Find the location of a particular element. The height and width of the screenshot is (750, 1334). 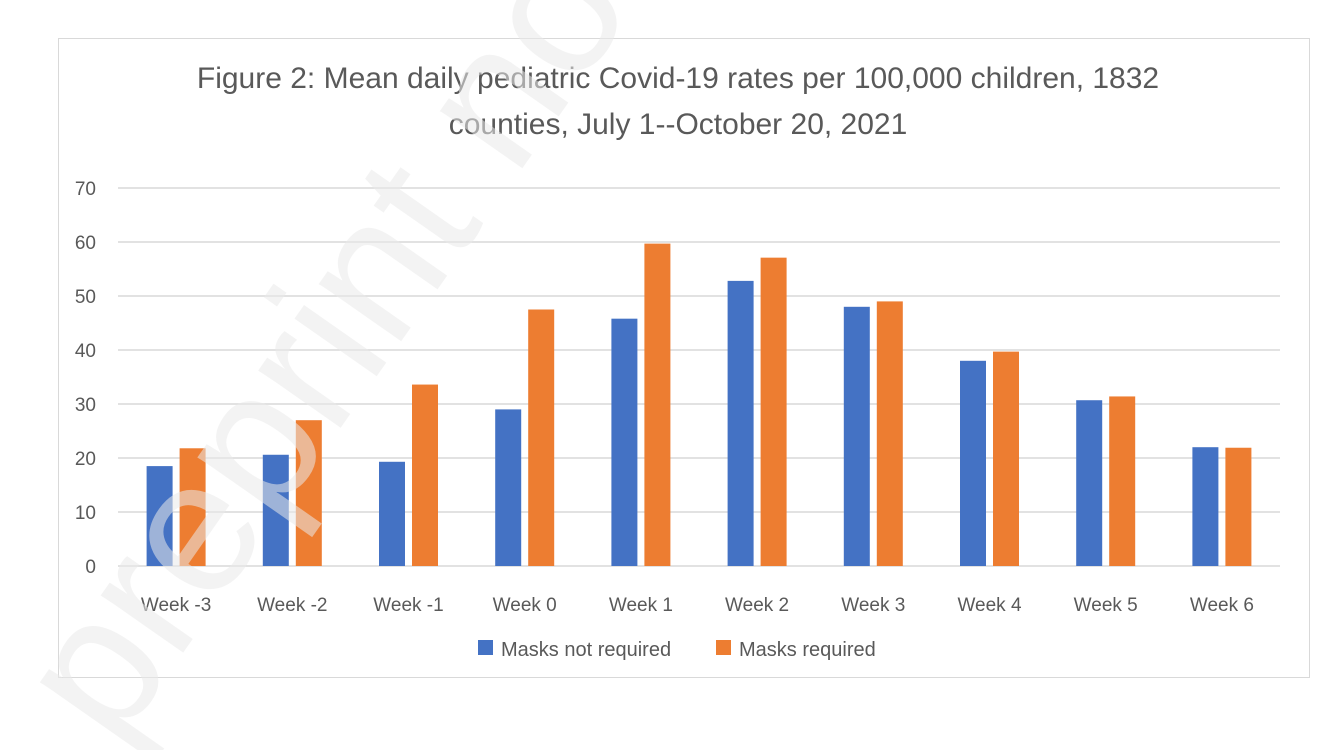

x-tick-label: Week 4 is located at coordinates (989, 605).